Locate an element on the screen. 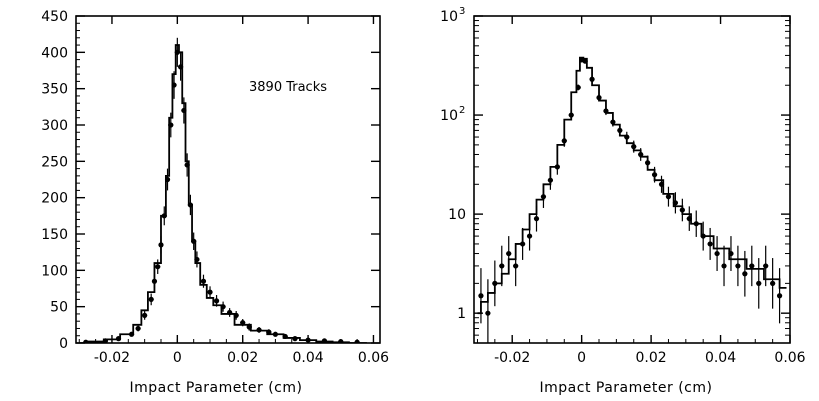 Image resolution: width=819 pixels, height=401 pixels. y-tick-label: 150 is located at coordinates (54, 235).